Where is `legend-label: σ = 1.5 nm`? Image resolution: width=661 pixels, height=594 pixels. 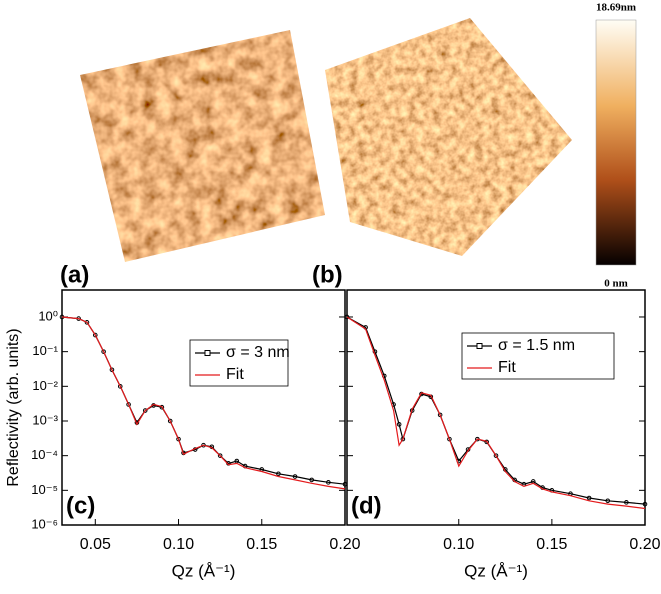
legend-label: σ = 1.5 nm is located at coordinates (536, 345).